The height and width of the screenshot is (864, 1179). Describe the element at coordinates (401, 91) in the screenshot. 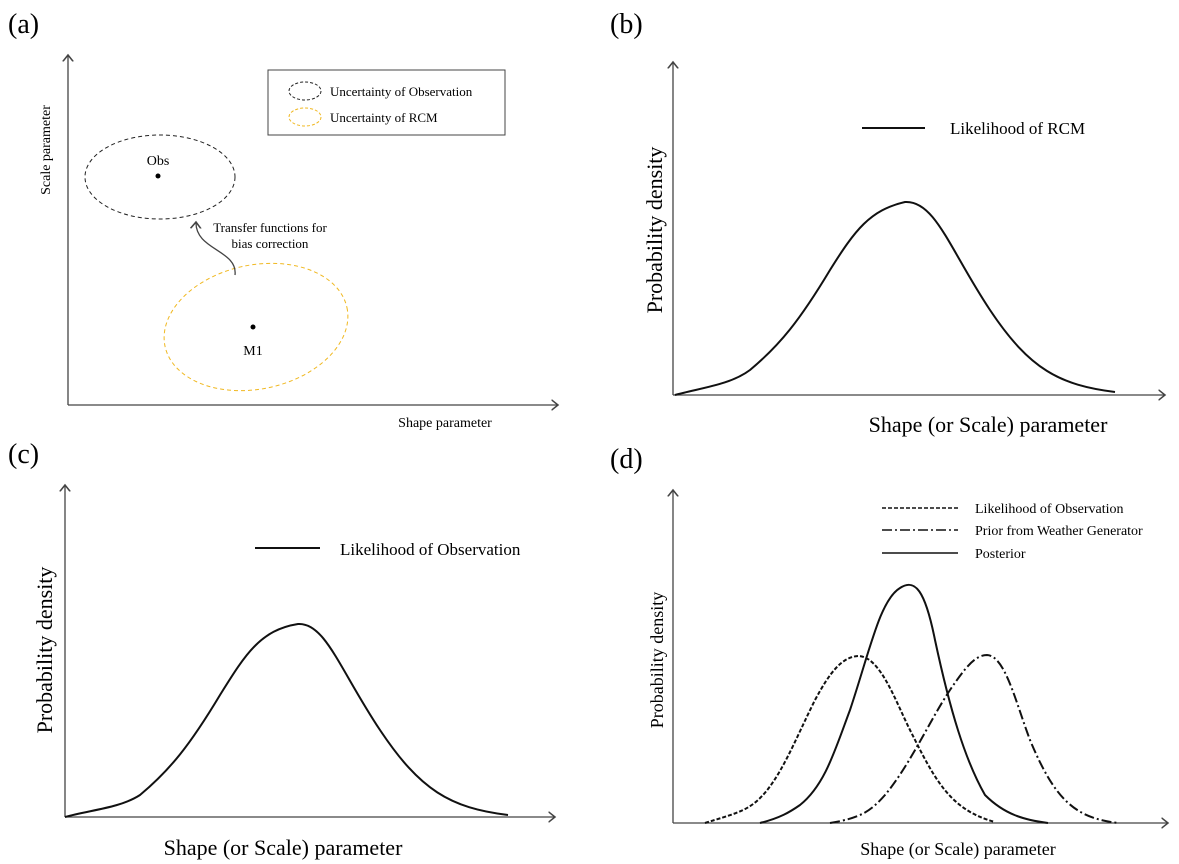

I see `legend-text: Uncertainty of Observation` at that location.